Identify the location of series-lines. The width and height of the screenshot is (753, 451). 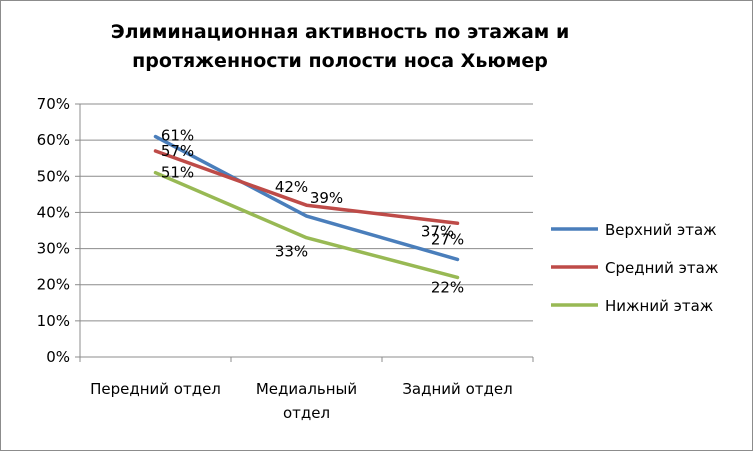
(306, 207).